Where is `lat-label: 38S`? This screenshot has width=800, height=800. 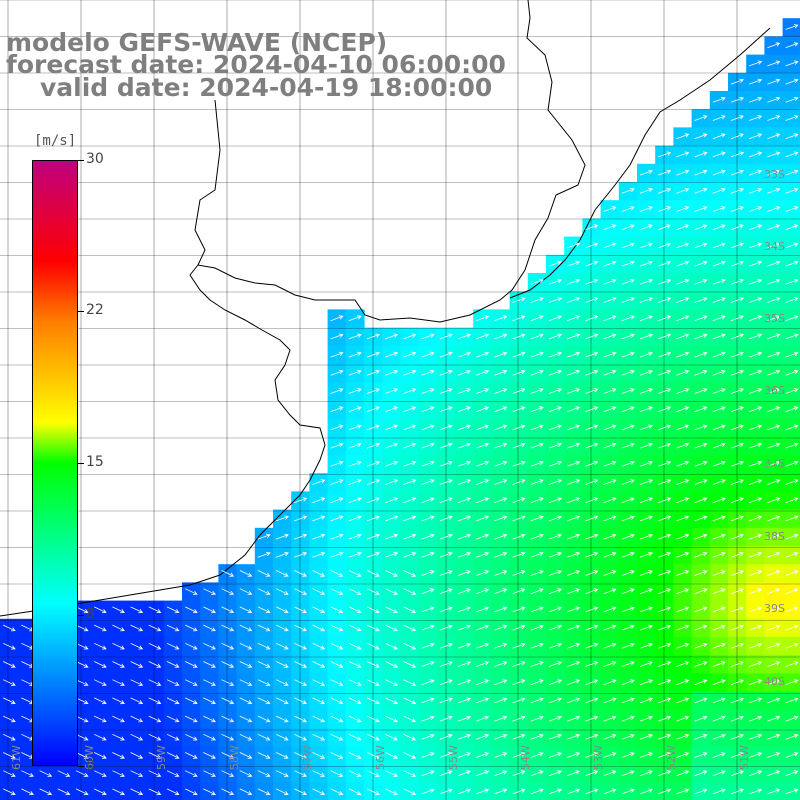 lat-label: 38S is located at coordinates (774, 536).